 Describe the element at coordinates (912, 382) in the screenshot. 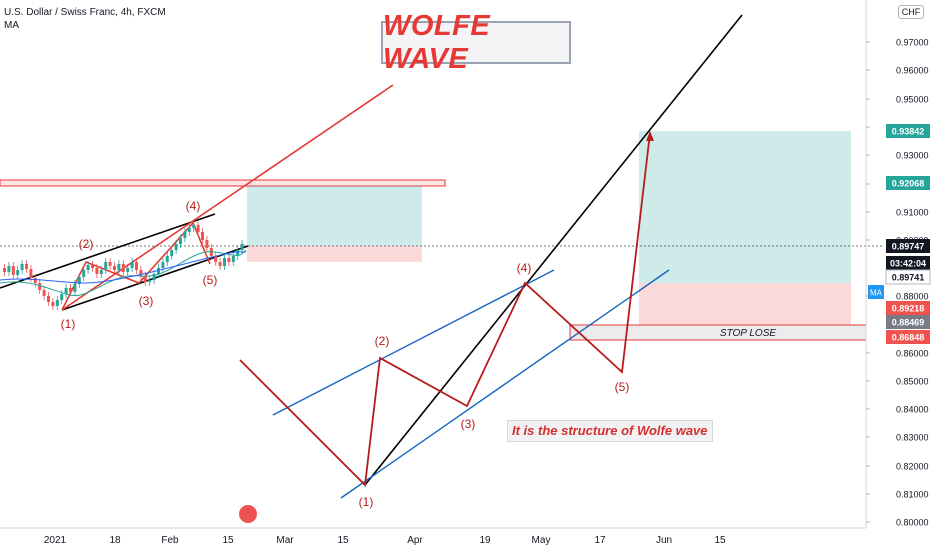

I see `price-tick-label: 0.85000` at that location.